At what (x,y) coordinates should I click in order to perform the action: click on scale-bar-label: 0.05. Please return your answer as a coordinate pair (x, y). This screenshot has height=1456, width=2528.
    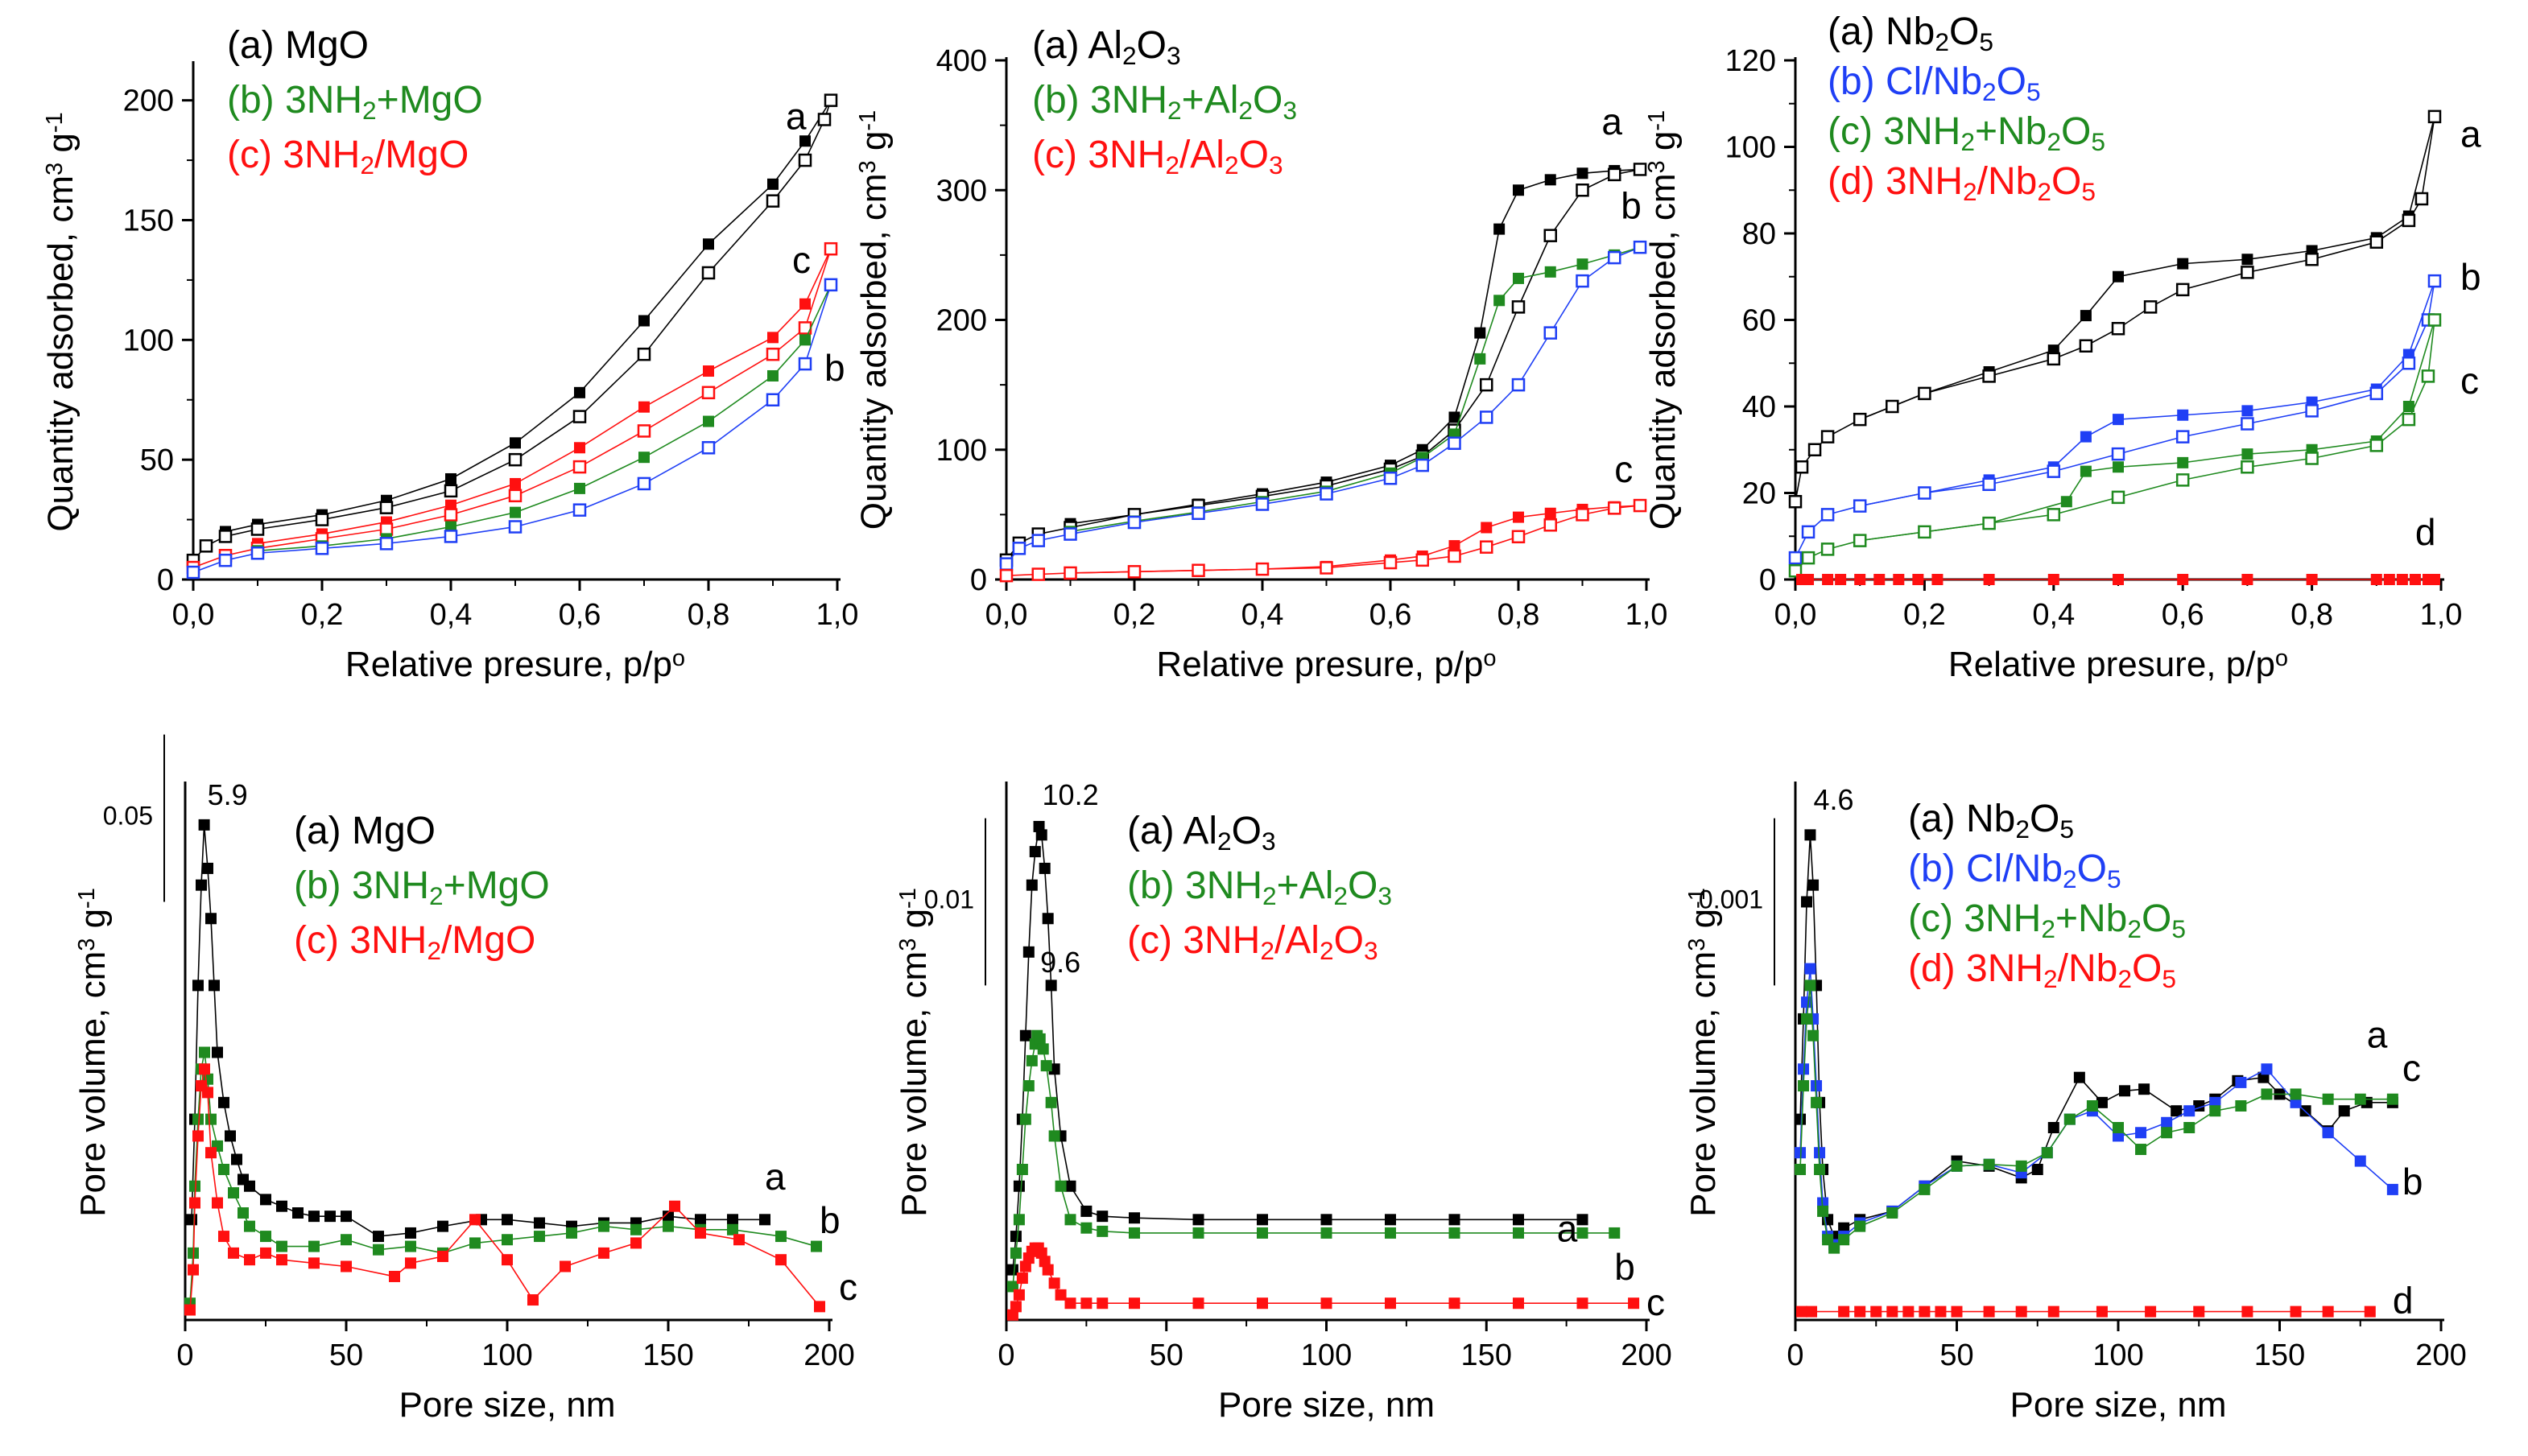
    Looking at the image, I should click on (128, 816).